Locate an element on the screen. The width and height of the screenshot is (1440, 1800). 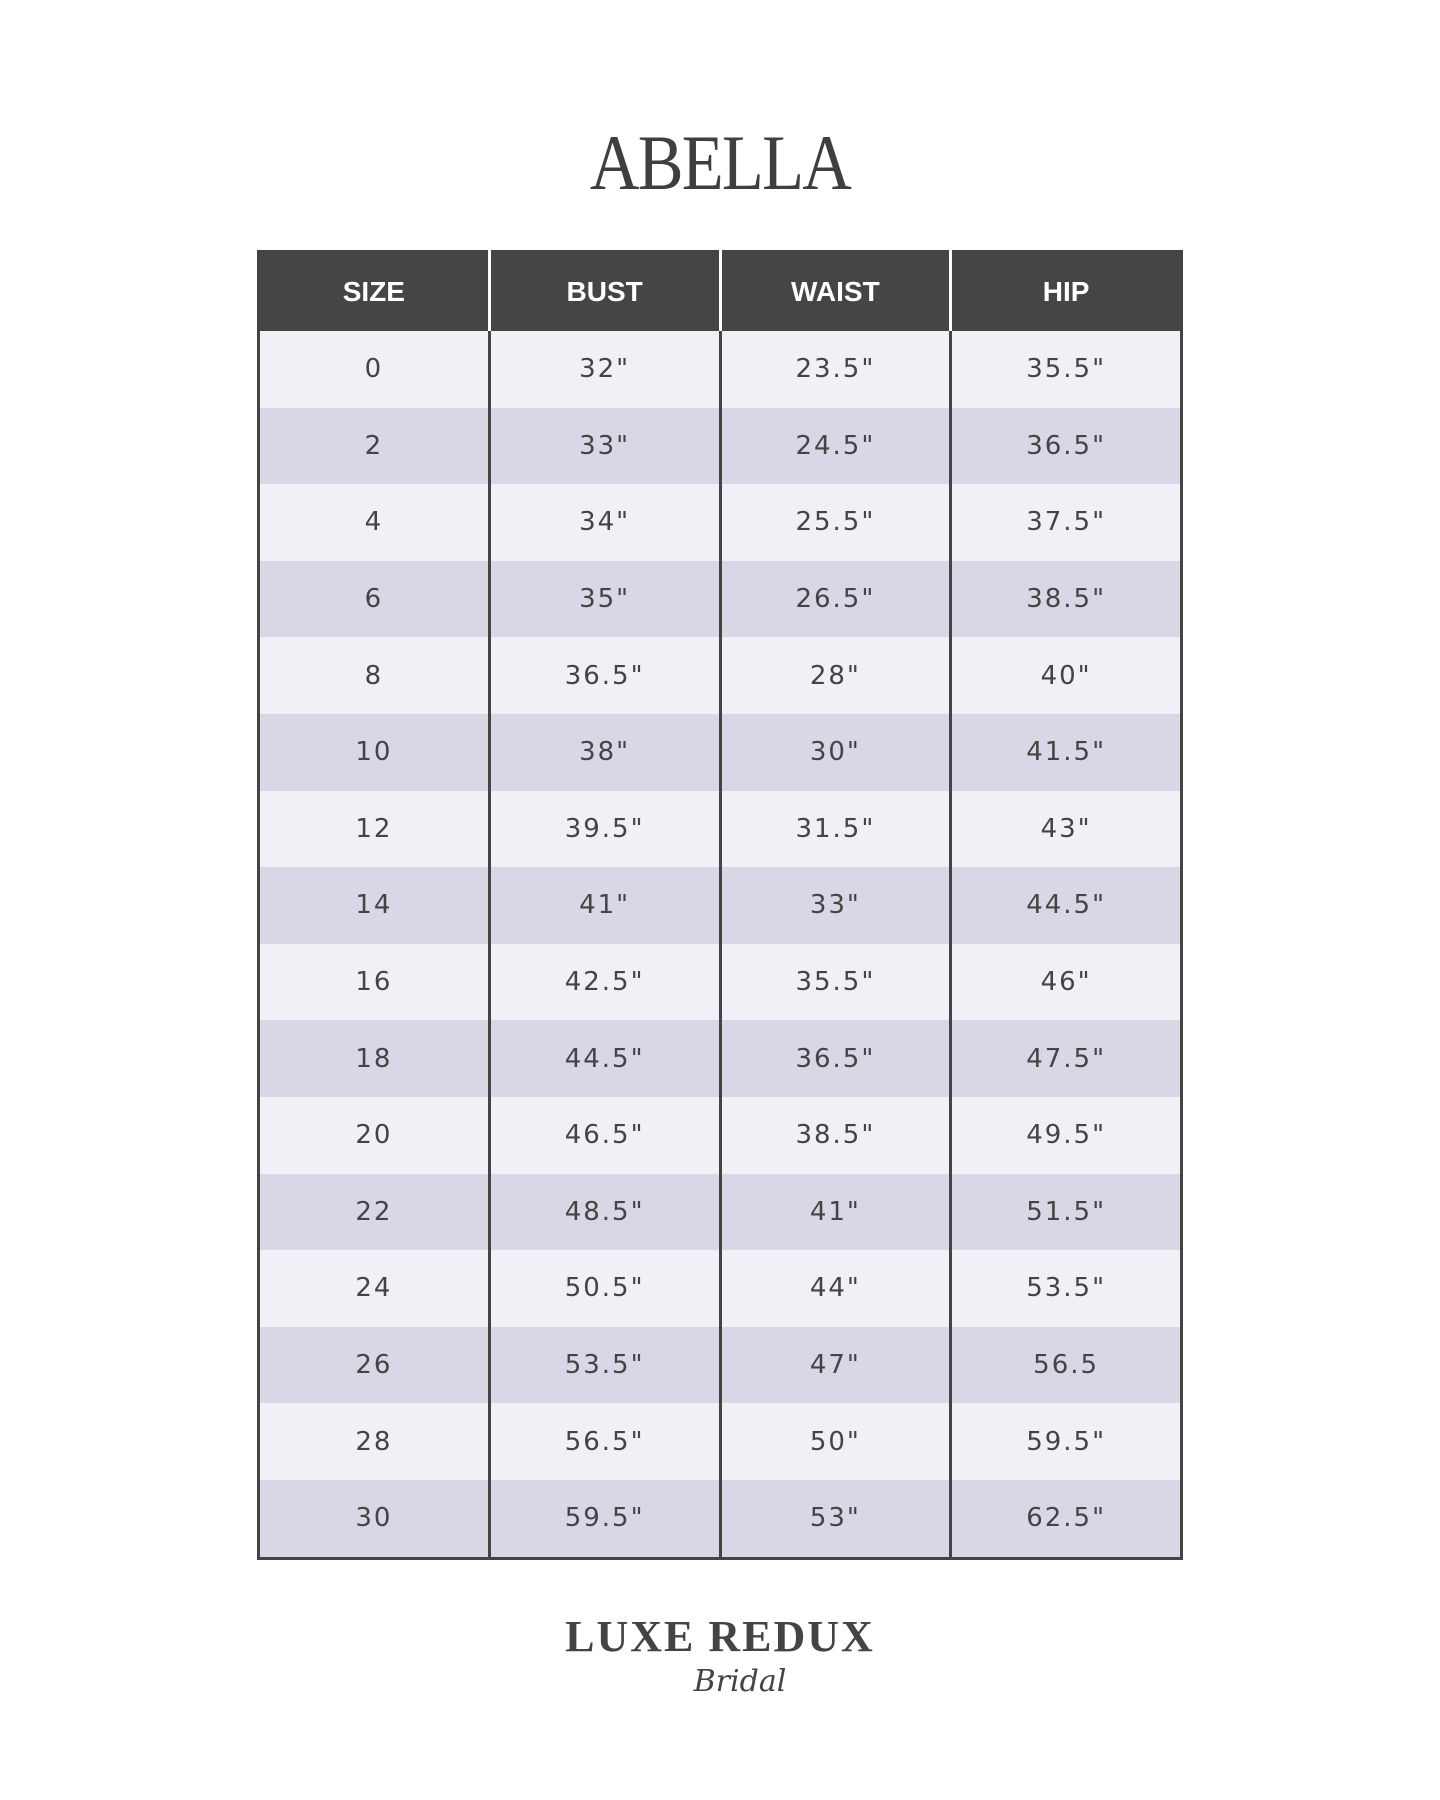
bust-cell: 53.5" is located at coordinates (603, 1365).